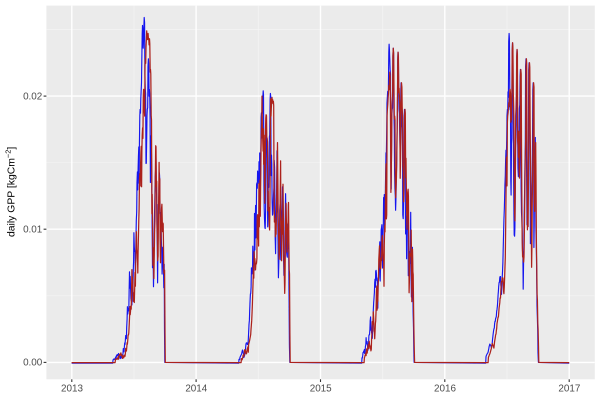 This screenshot has height=400, width=600. I want to click on svg-text: 2014, so click(196, 389).